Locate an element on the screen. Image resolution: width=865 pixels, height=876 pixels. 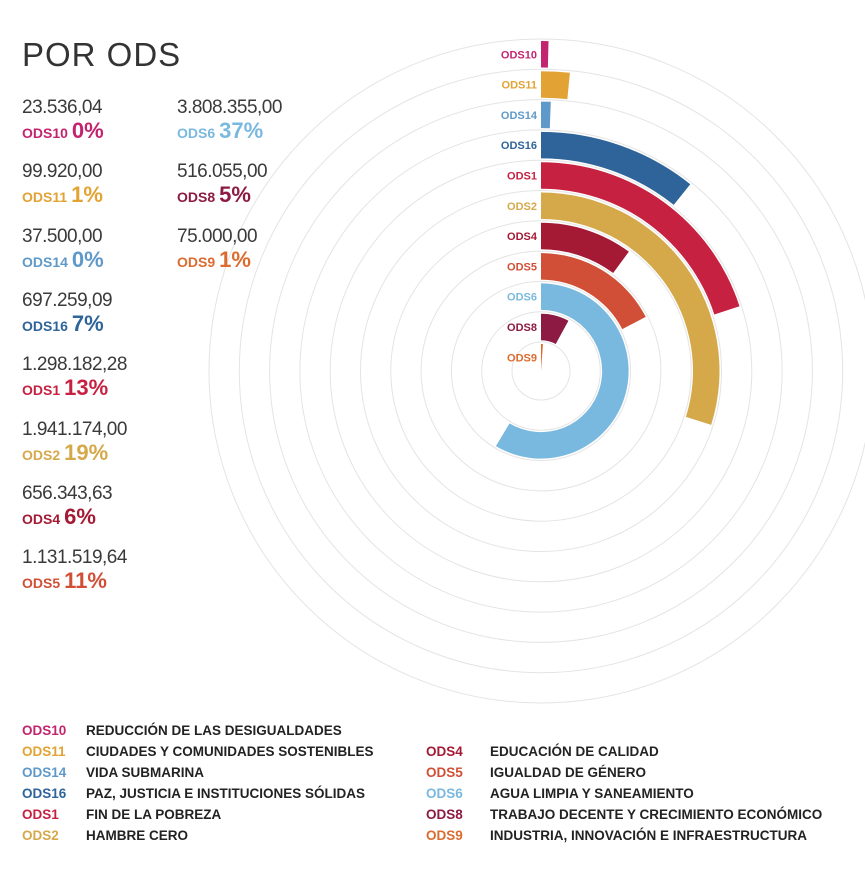
legend-name: IGUALDAD DE GÉNERO is located at coordinates (568, 772).